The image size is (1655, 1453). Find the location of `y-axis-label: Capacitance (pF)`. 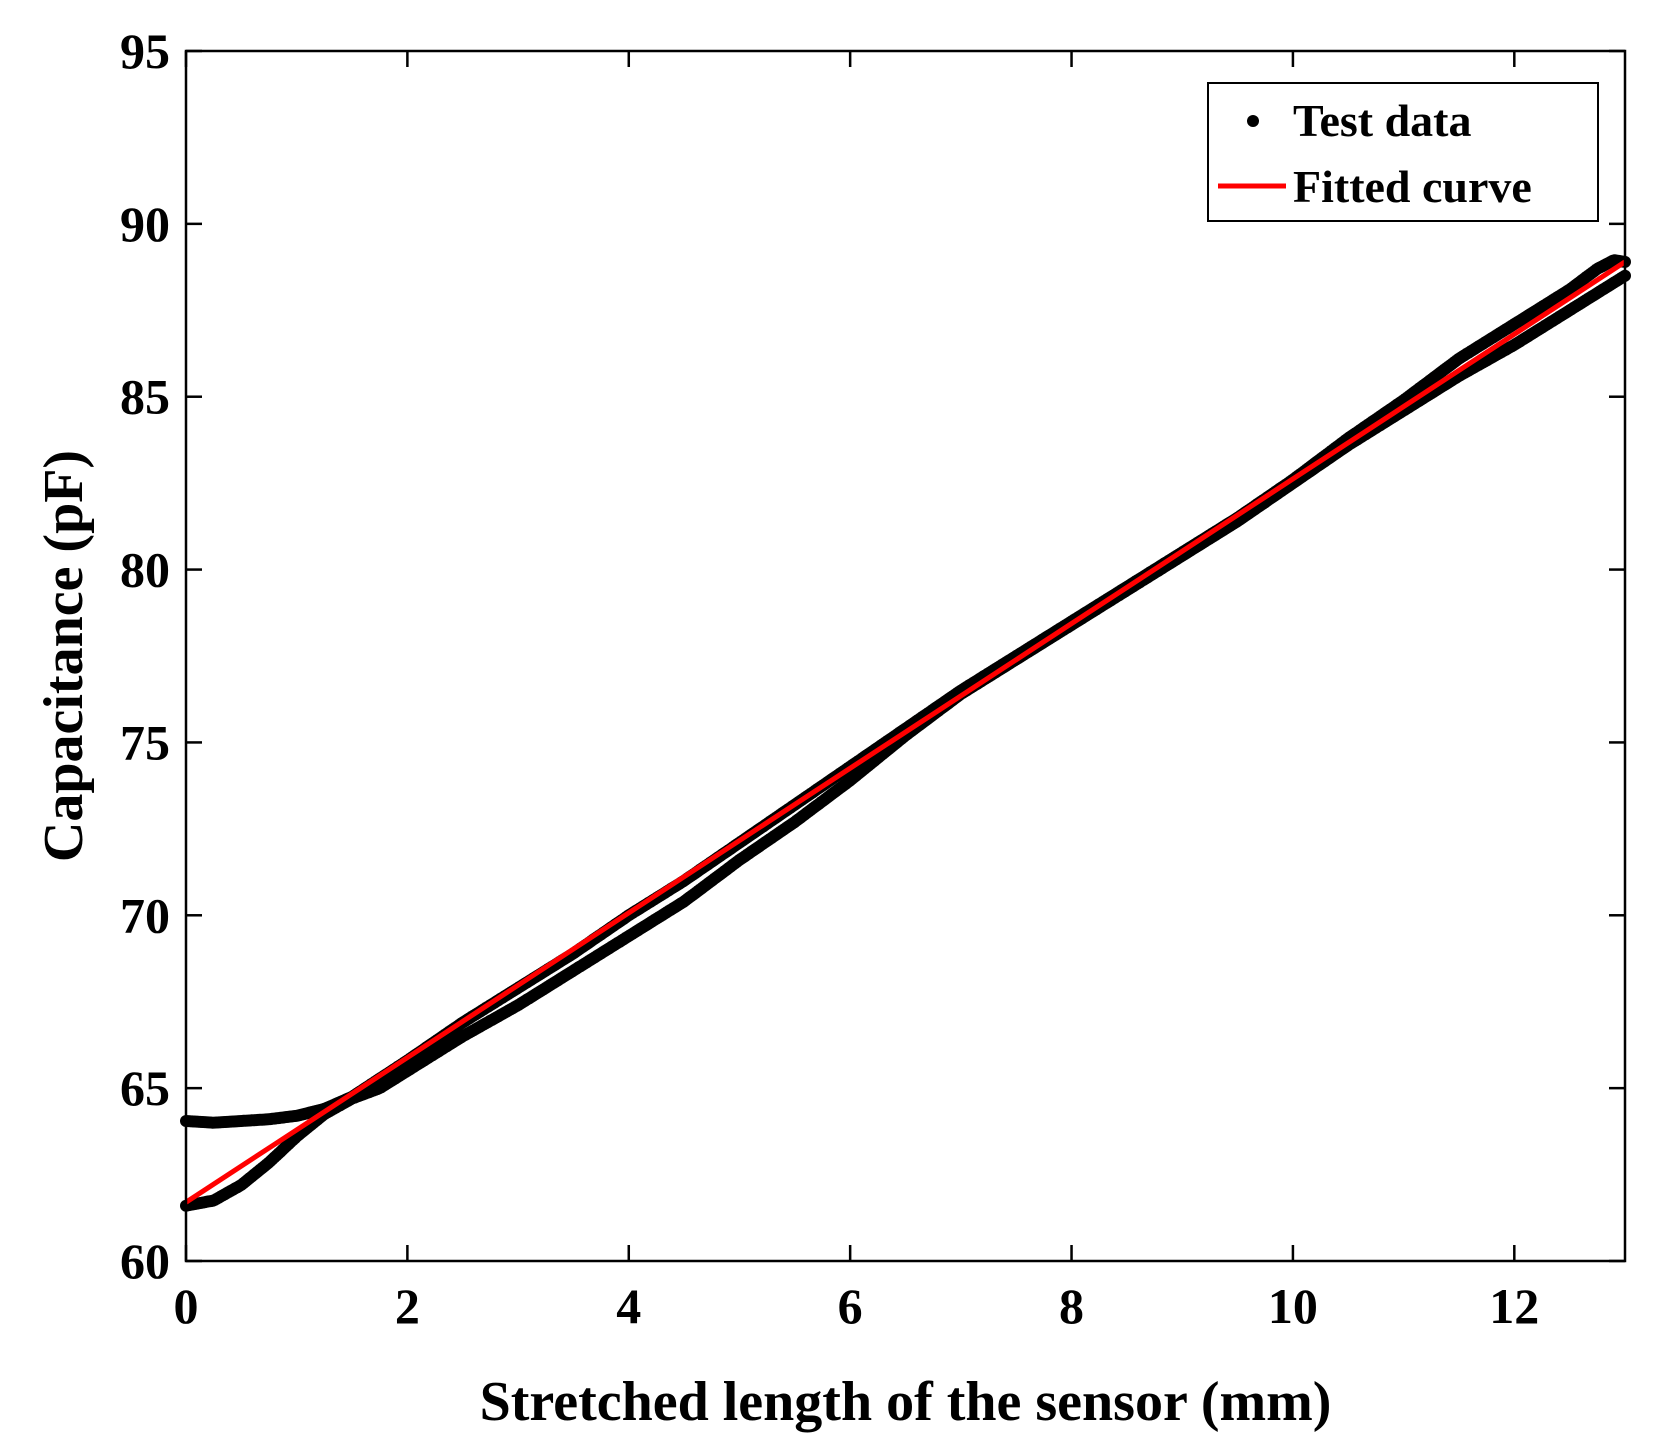

y-axis-label: Capacitance (pF) is located at coordinates (64, 656).